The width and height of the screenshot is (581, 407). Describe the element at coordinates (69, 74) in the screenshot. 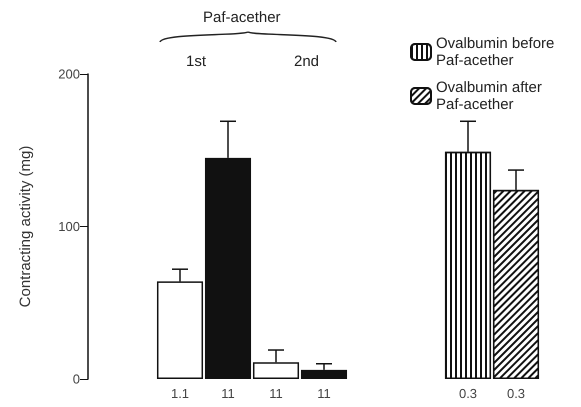

I see `y-tick-label: 200` at that location.